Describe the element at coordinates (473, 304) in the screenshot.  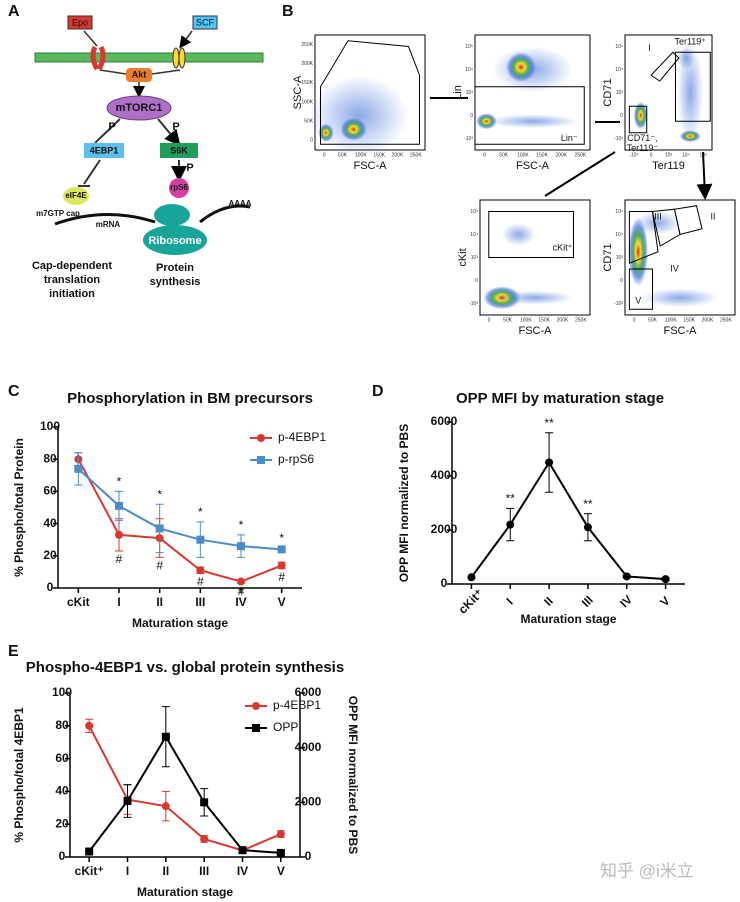
I see `y-tick-label: -10³` at that location.